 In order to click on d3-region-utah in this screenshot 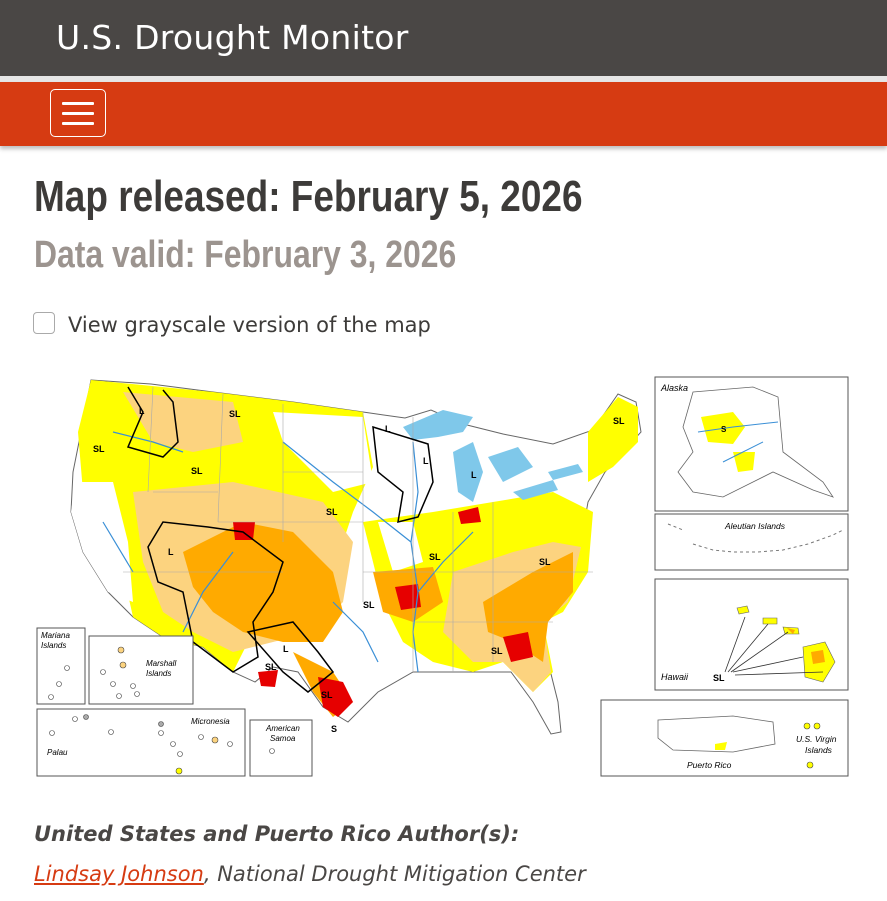, I will do `click(244, 531)`.